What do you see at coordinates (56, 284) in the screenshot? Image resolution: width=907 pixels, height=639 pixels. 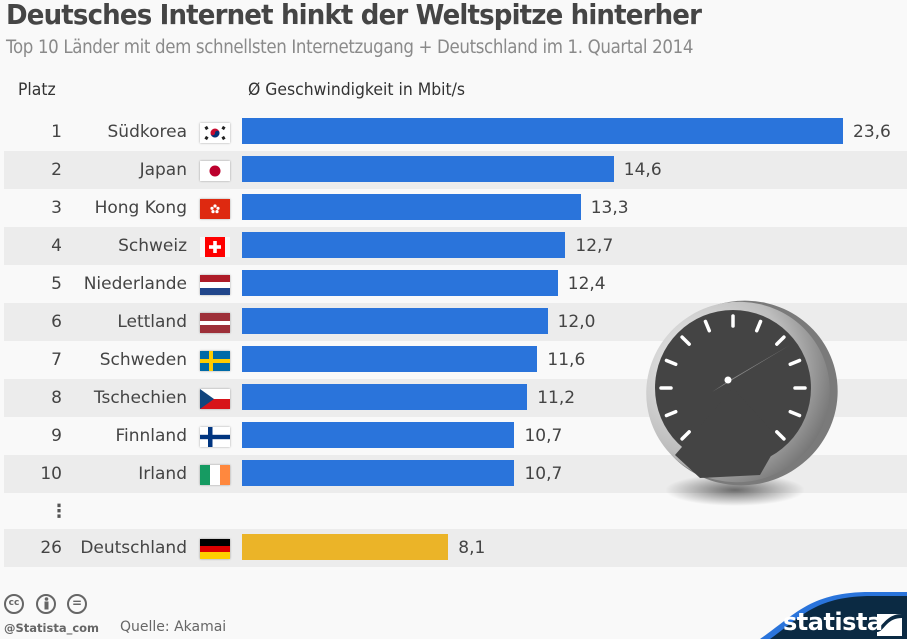 I see `rank-label: 5` at bounding box center [56, 284].